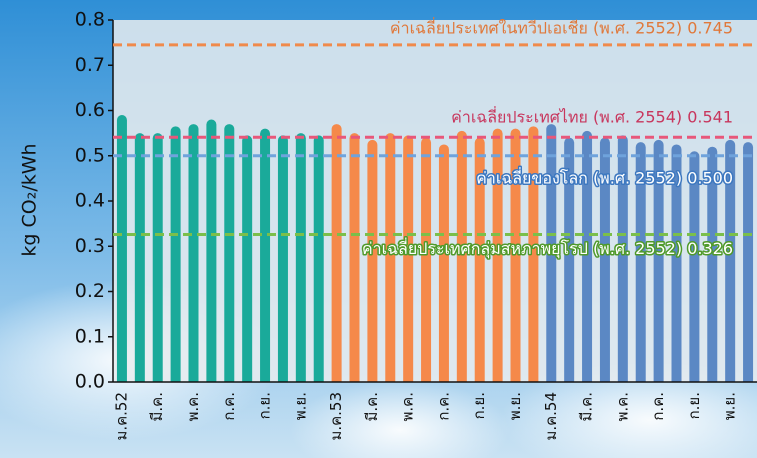 The image size is (757, 458). I want to click on y-tick-label: 0.1, so click(90, 336).